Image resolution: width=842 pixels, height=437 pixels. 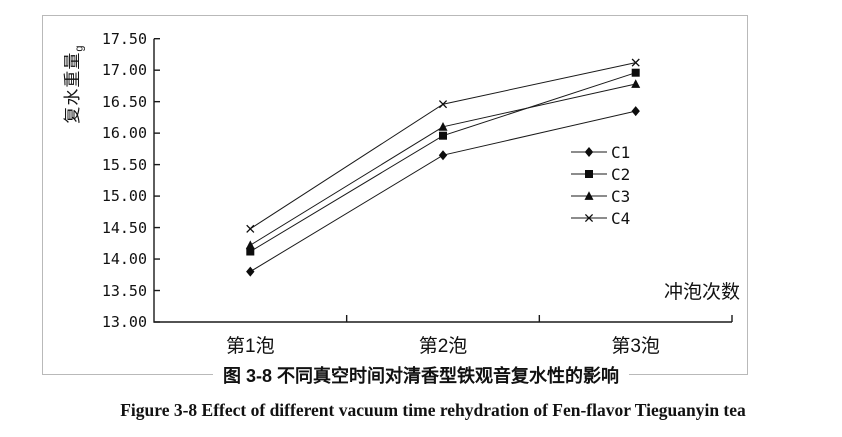 I want to click on x-axis-title: 冲泡次数, so click(x=701, y=292).